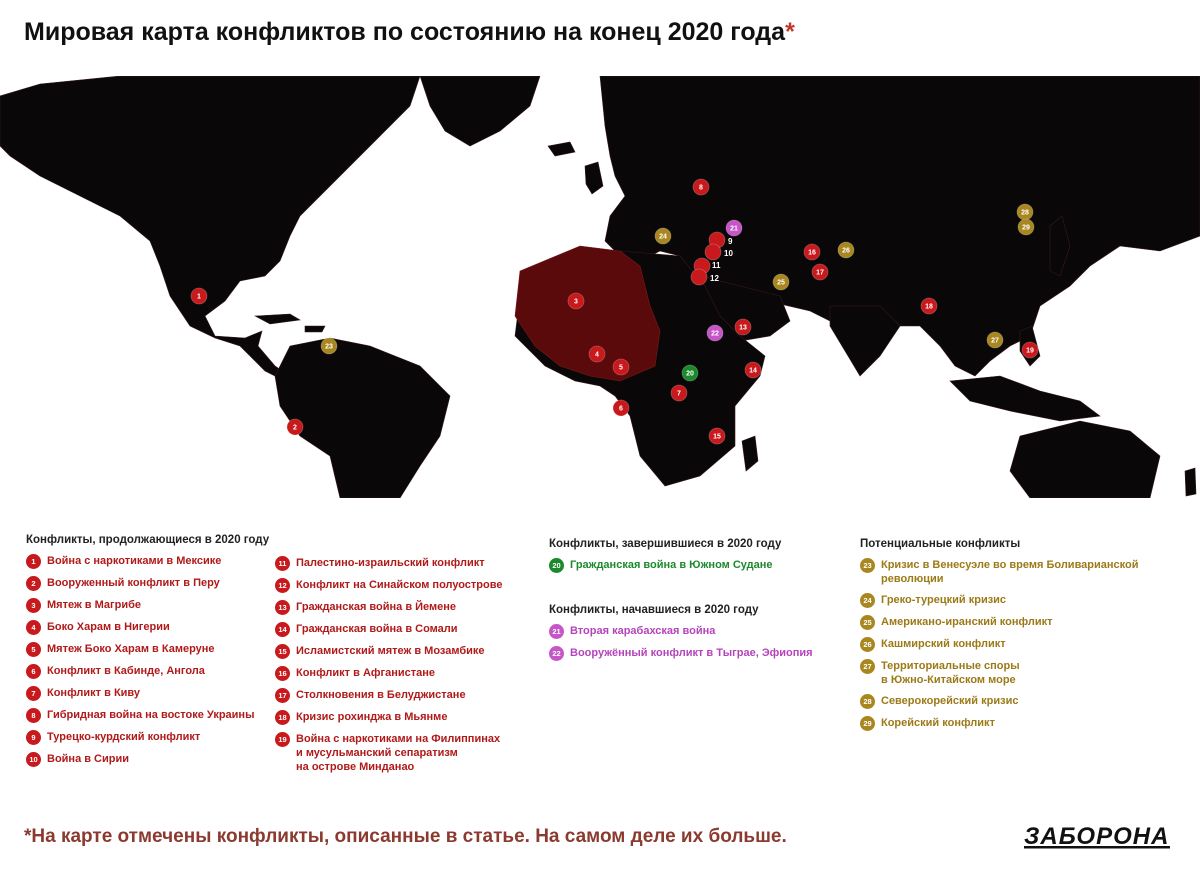 The width and height of the screenshot is (1200, 870). I want to click on legend-item-3: 3 Мятеж в Магрибе, so click(151, 605).